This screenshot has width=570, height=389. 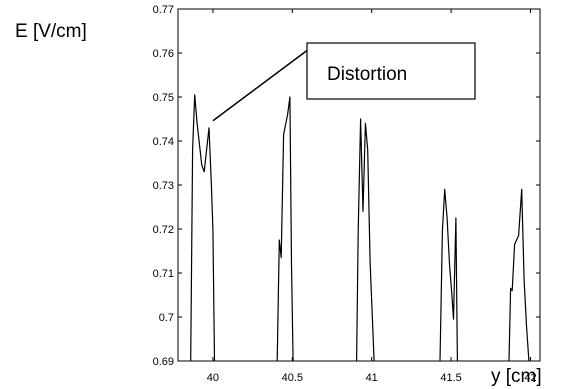 I want to click on y-tick-label: 0.76, so click(x=163, y=54).